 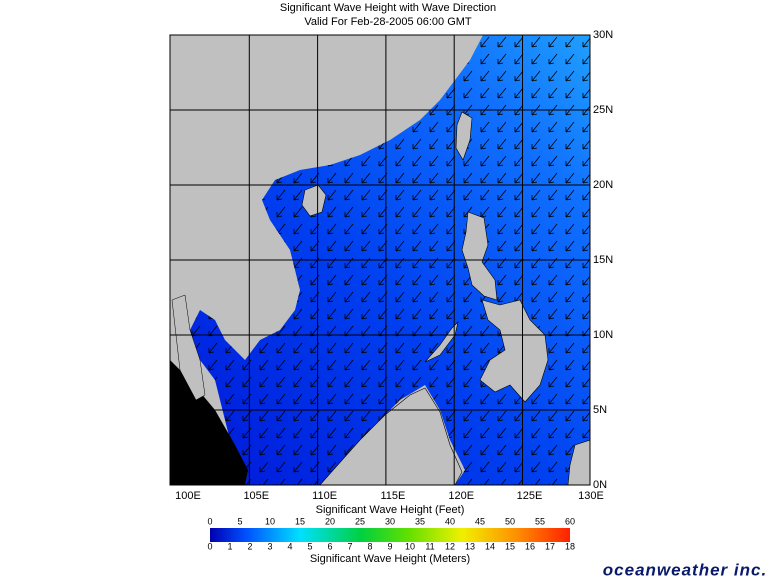 What do you see at coordinates (330, 521) in the screenshot?
I see `feet-tick-label: 20` at bounding box center [330, 521].